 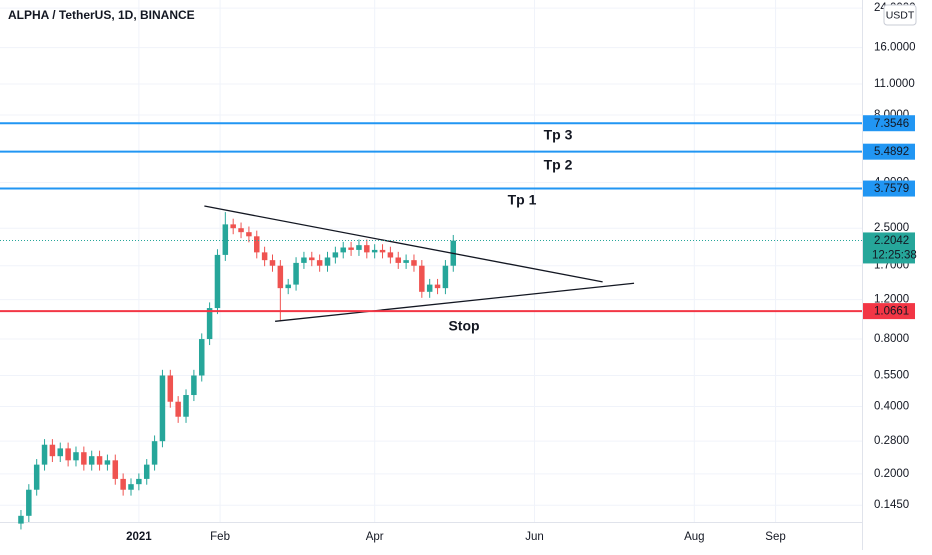 What do you see at coordinates (891, 339) in the screenshot?
I see `y-tick-label: 0.8000` at bounding box center [891, 339].